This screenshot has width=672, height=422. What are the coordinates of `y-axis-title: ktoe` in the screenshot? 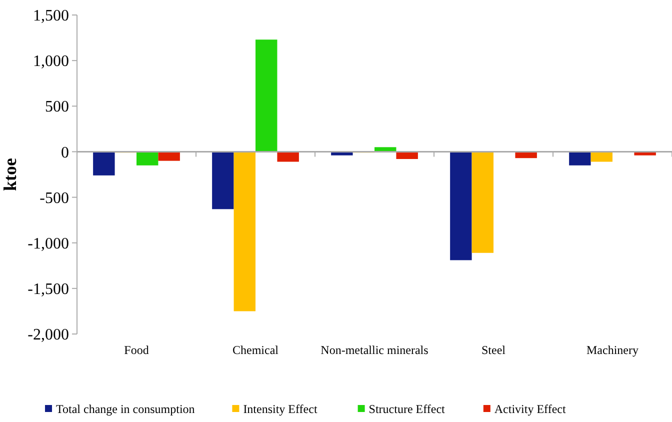 It's located at (10, 174).